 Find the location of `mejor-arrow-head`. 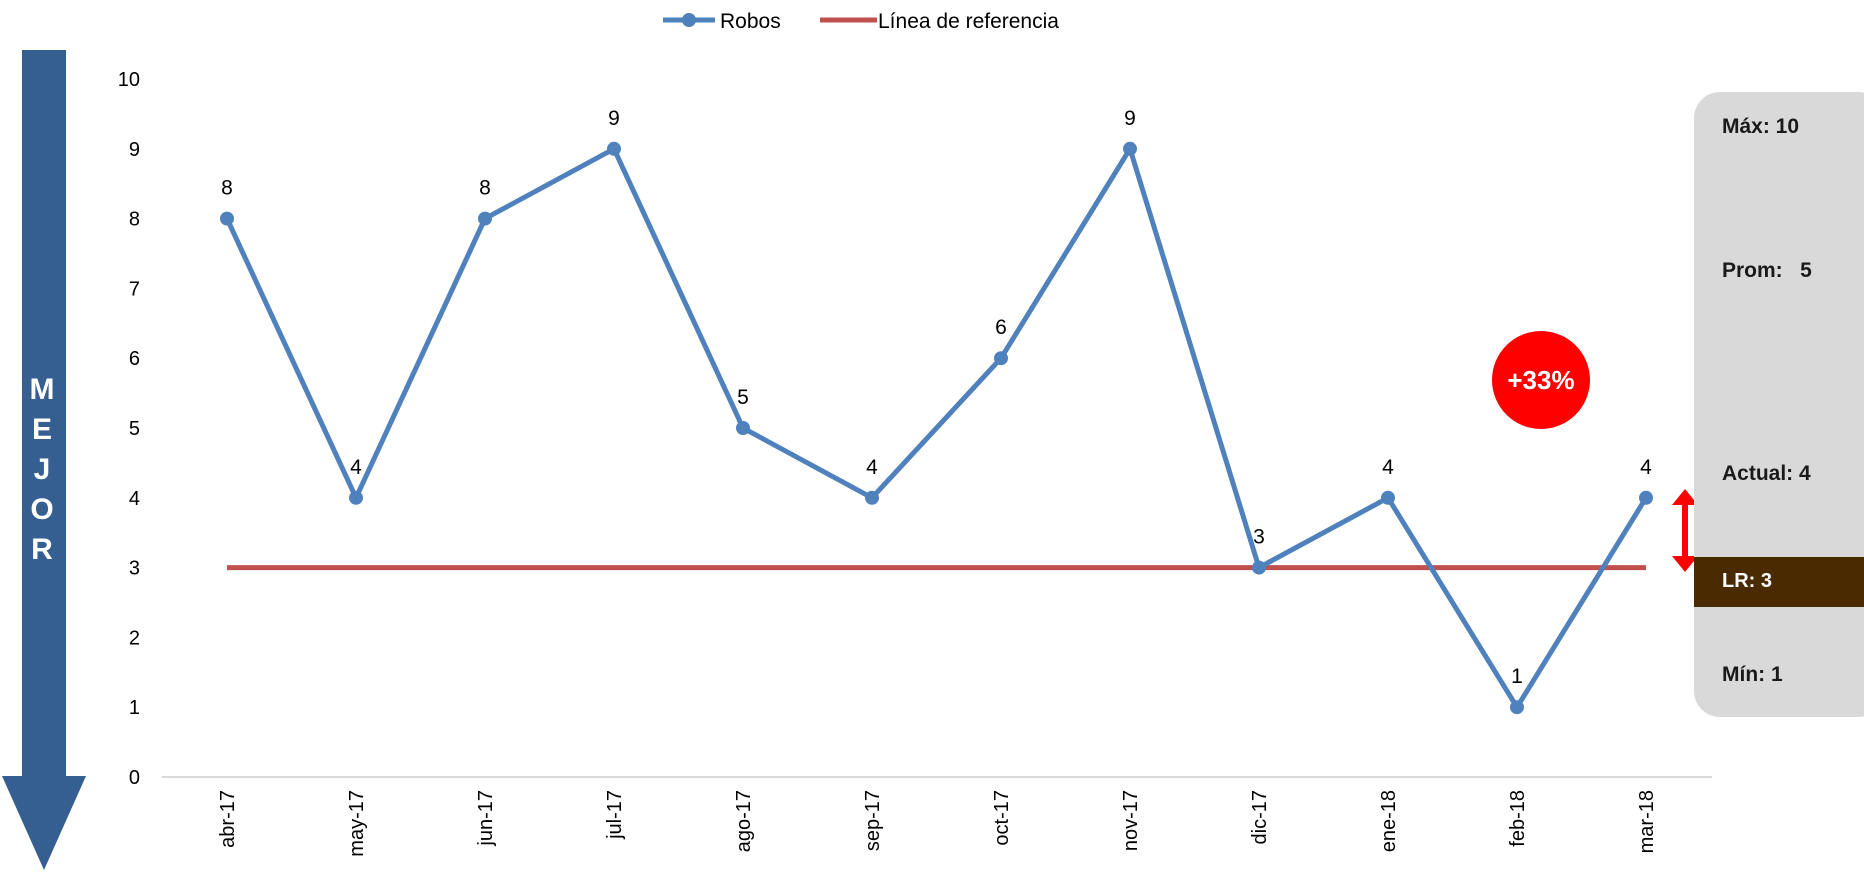

mejor-arrow-head is located at coordinates (44, 823).